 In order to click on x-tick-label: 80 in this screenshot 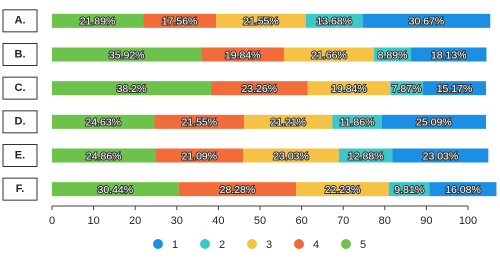, I will do `click(385, 221)`.